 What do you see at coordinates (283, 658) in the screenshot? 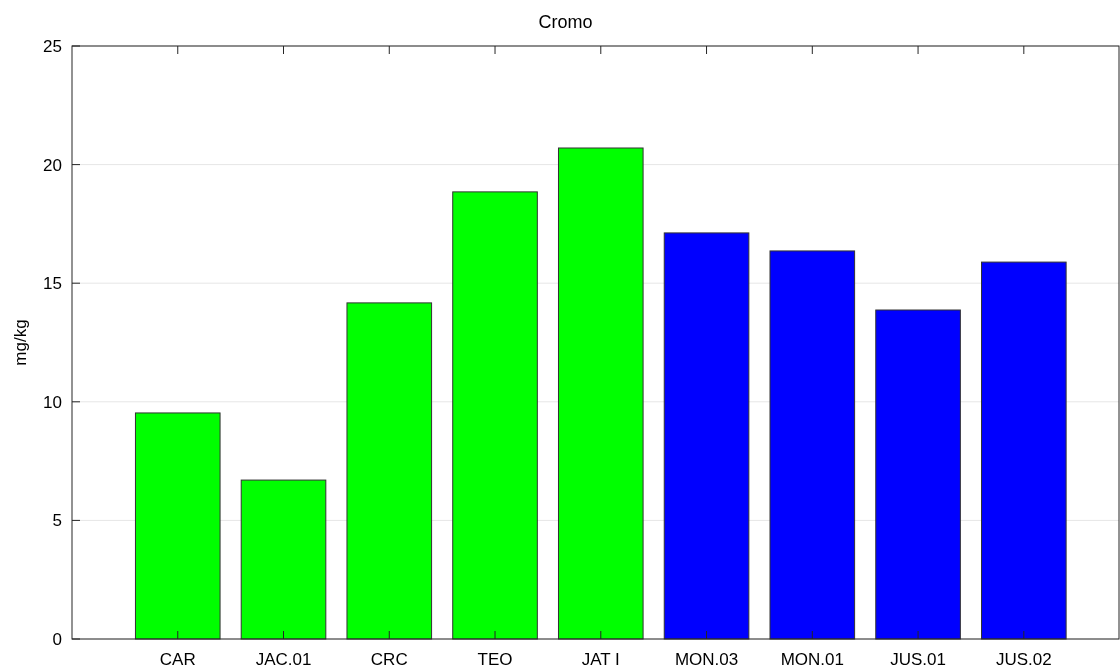
I see `x-tick-label: JAC.01` at bounding box center [283, 658].